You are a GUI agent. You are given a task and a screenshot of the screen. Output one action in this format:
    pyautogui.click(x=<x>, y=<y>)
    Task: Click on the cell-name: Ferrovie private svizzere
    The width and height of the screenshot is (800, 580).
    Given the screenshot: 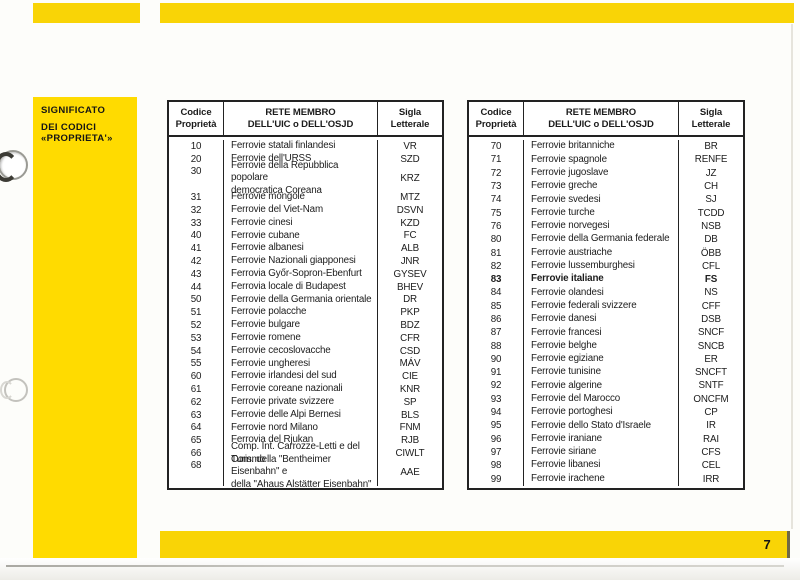 What is the action you would take?
    pyautogui.click(x=301, y=402)
    